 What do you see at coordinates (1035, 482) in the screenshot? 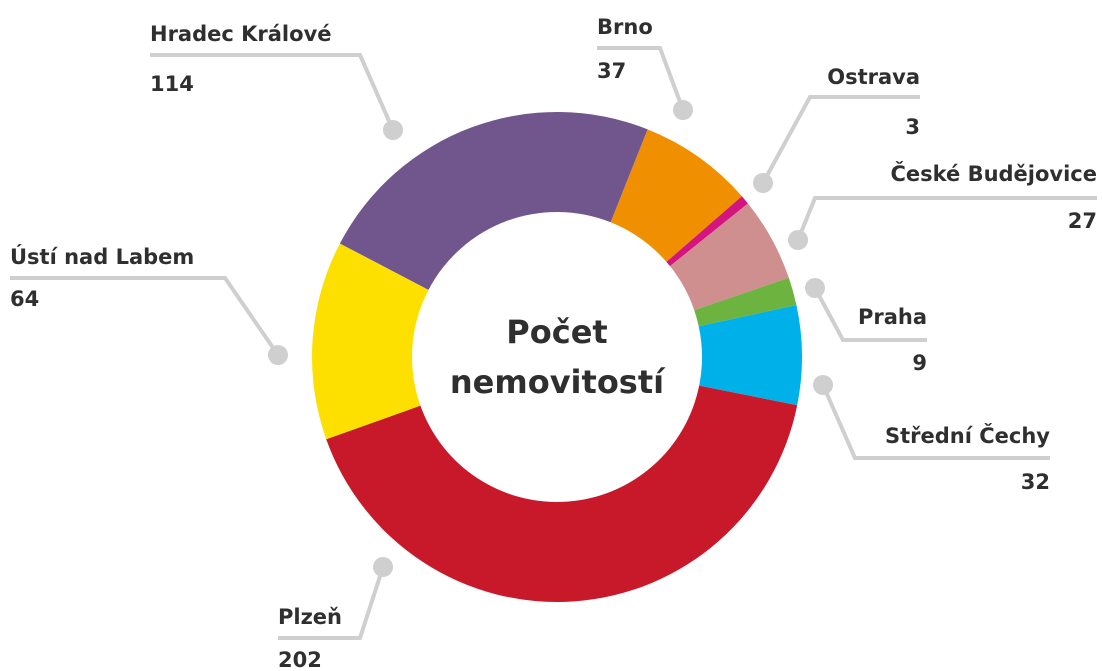
I see `value-label: 32` at bounding box center [1035, 482].